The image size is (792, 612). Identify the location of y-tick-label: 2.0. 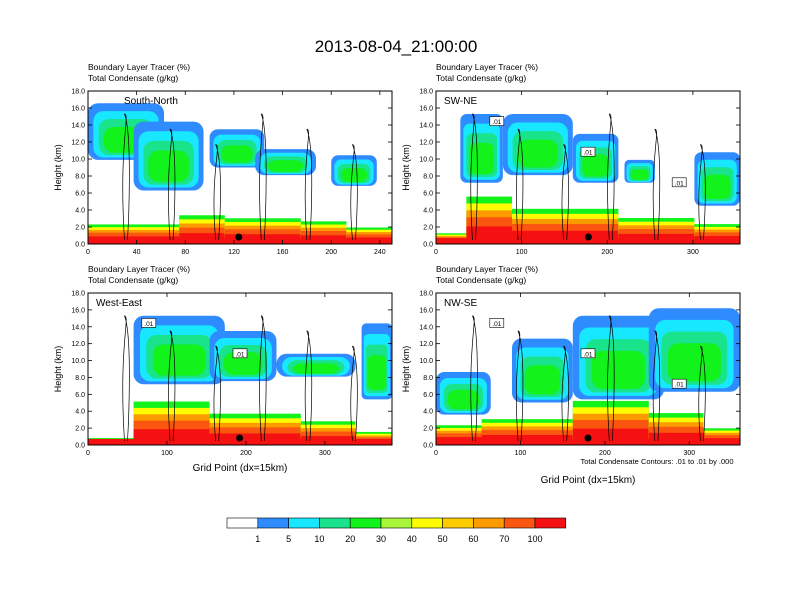
(428, 228).